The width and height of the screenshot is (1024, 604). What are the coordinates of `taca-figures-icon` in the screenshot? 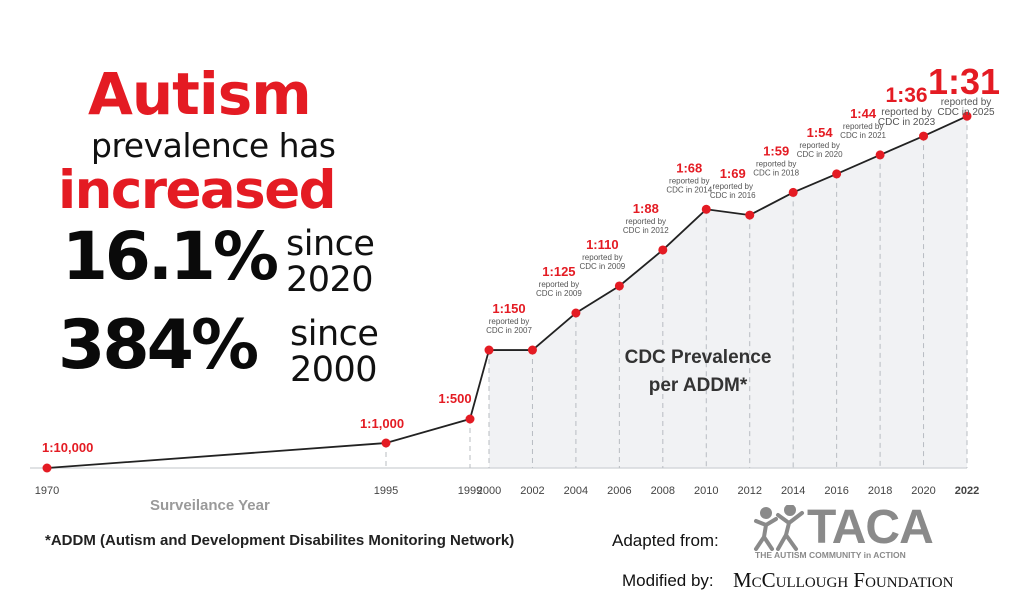 It's located at (779, 528).